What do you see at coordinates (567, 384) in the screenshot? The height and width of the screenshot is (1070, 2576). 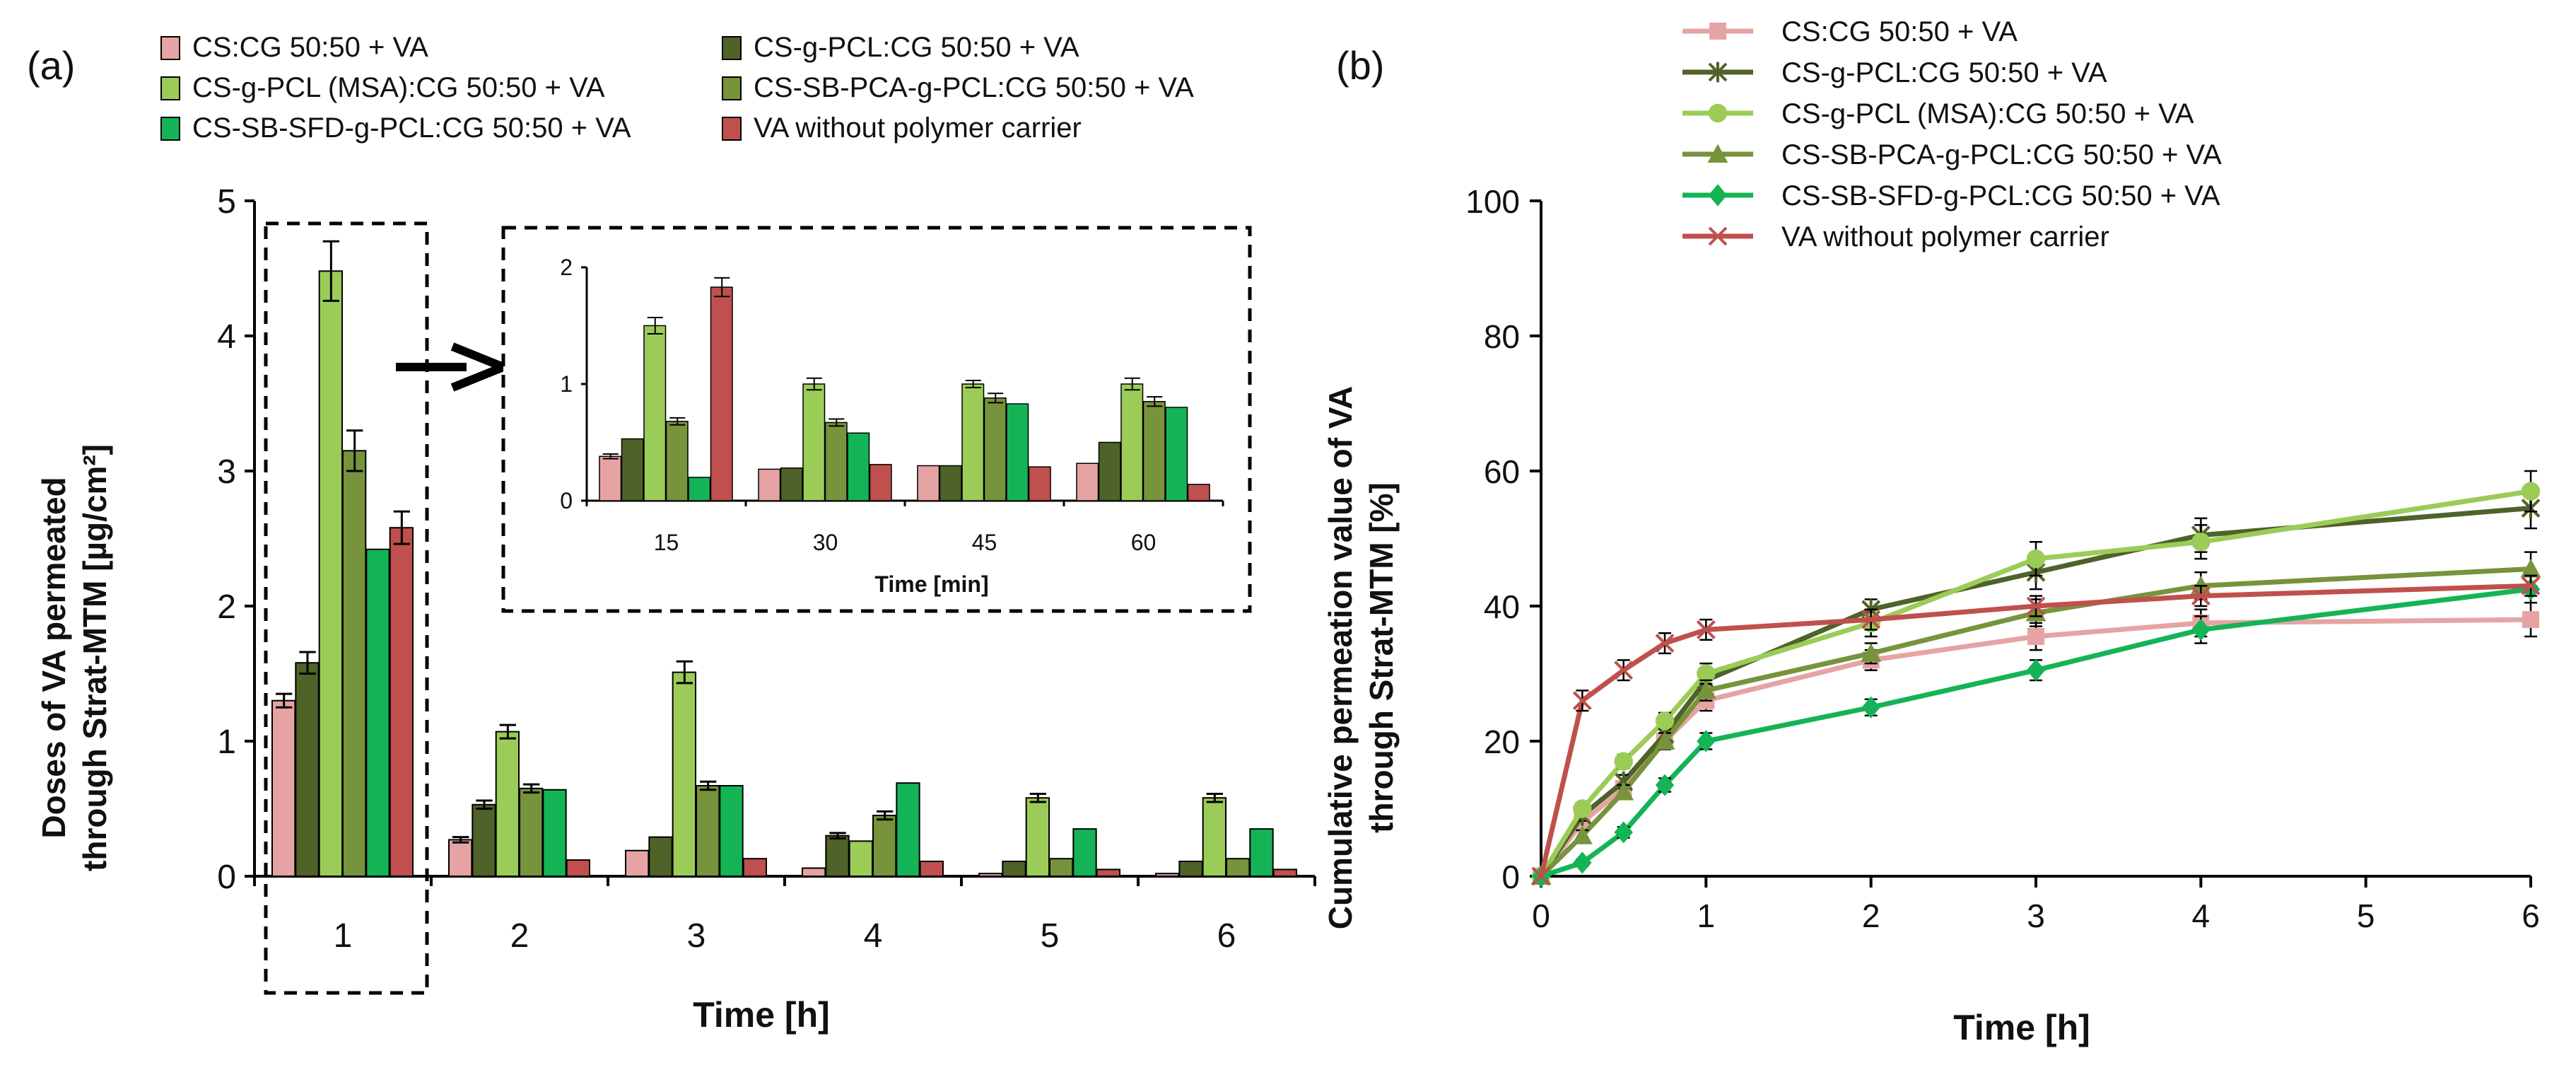 I see `y-tick-label: 1` at bounding box center [567, 384].